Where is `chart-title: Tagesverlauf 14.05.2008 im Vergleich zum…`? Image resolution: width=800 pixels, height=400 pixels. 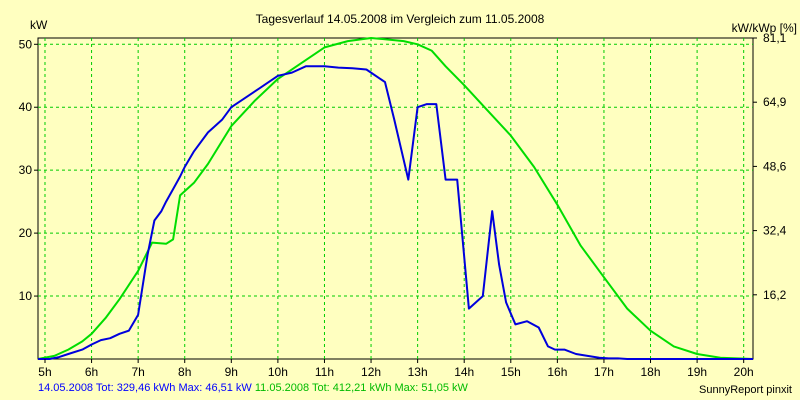 chart-title: Tagesverlauf 14.05.2008 im Vergleich zum… is located at coordinates (400, 19).